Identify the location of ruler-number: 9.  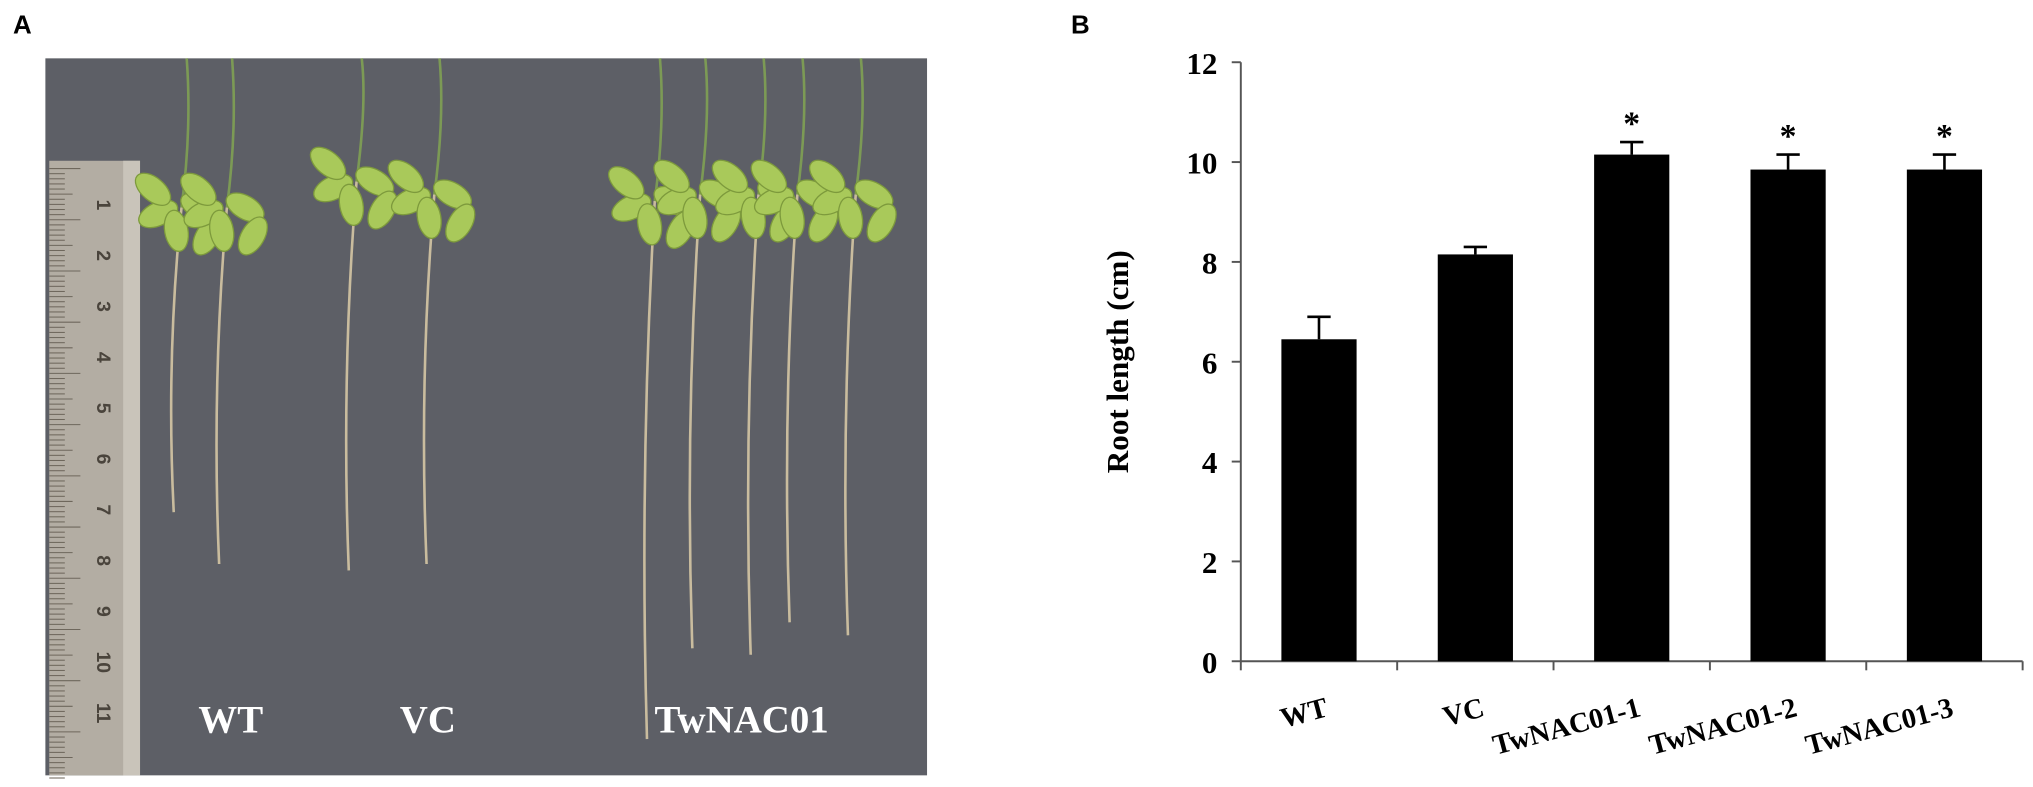
(103, 611).